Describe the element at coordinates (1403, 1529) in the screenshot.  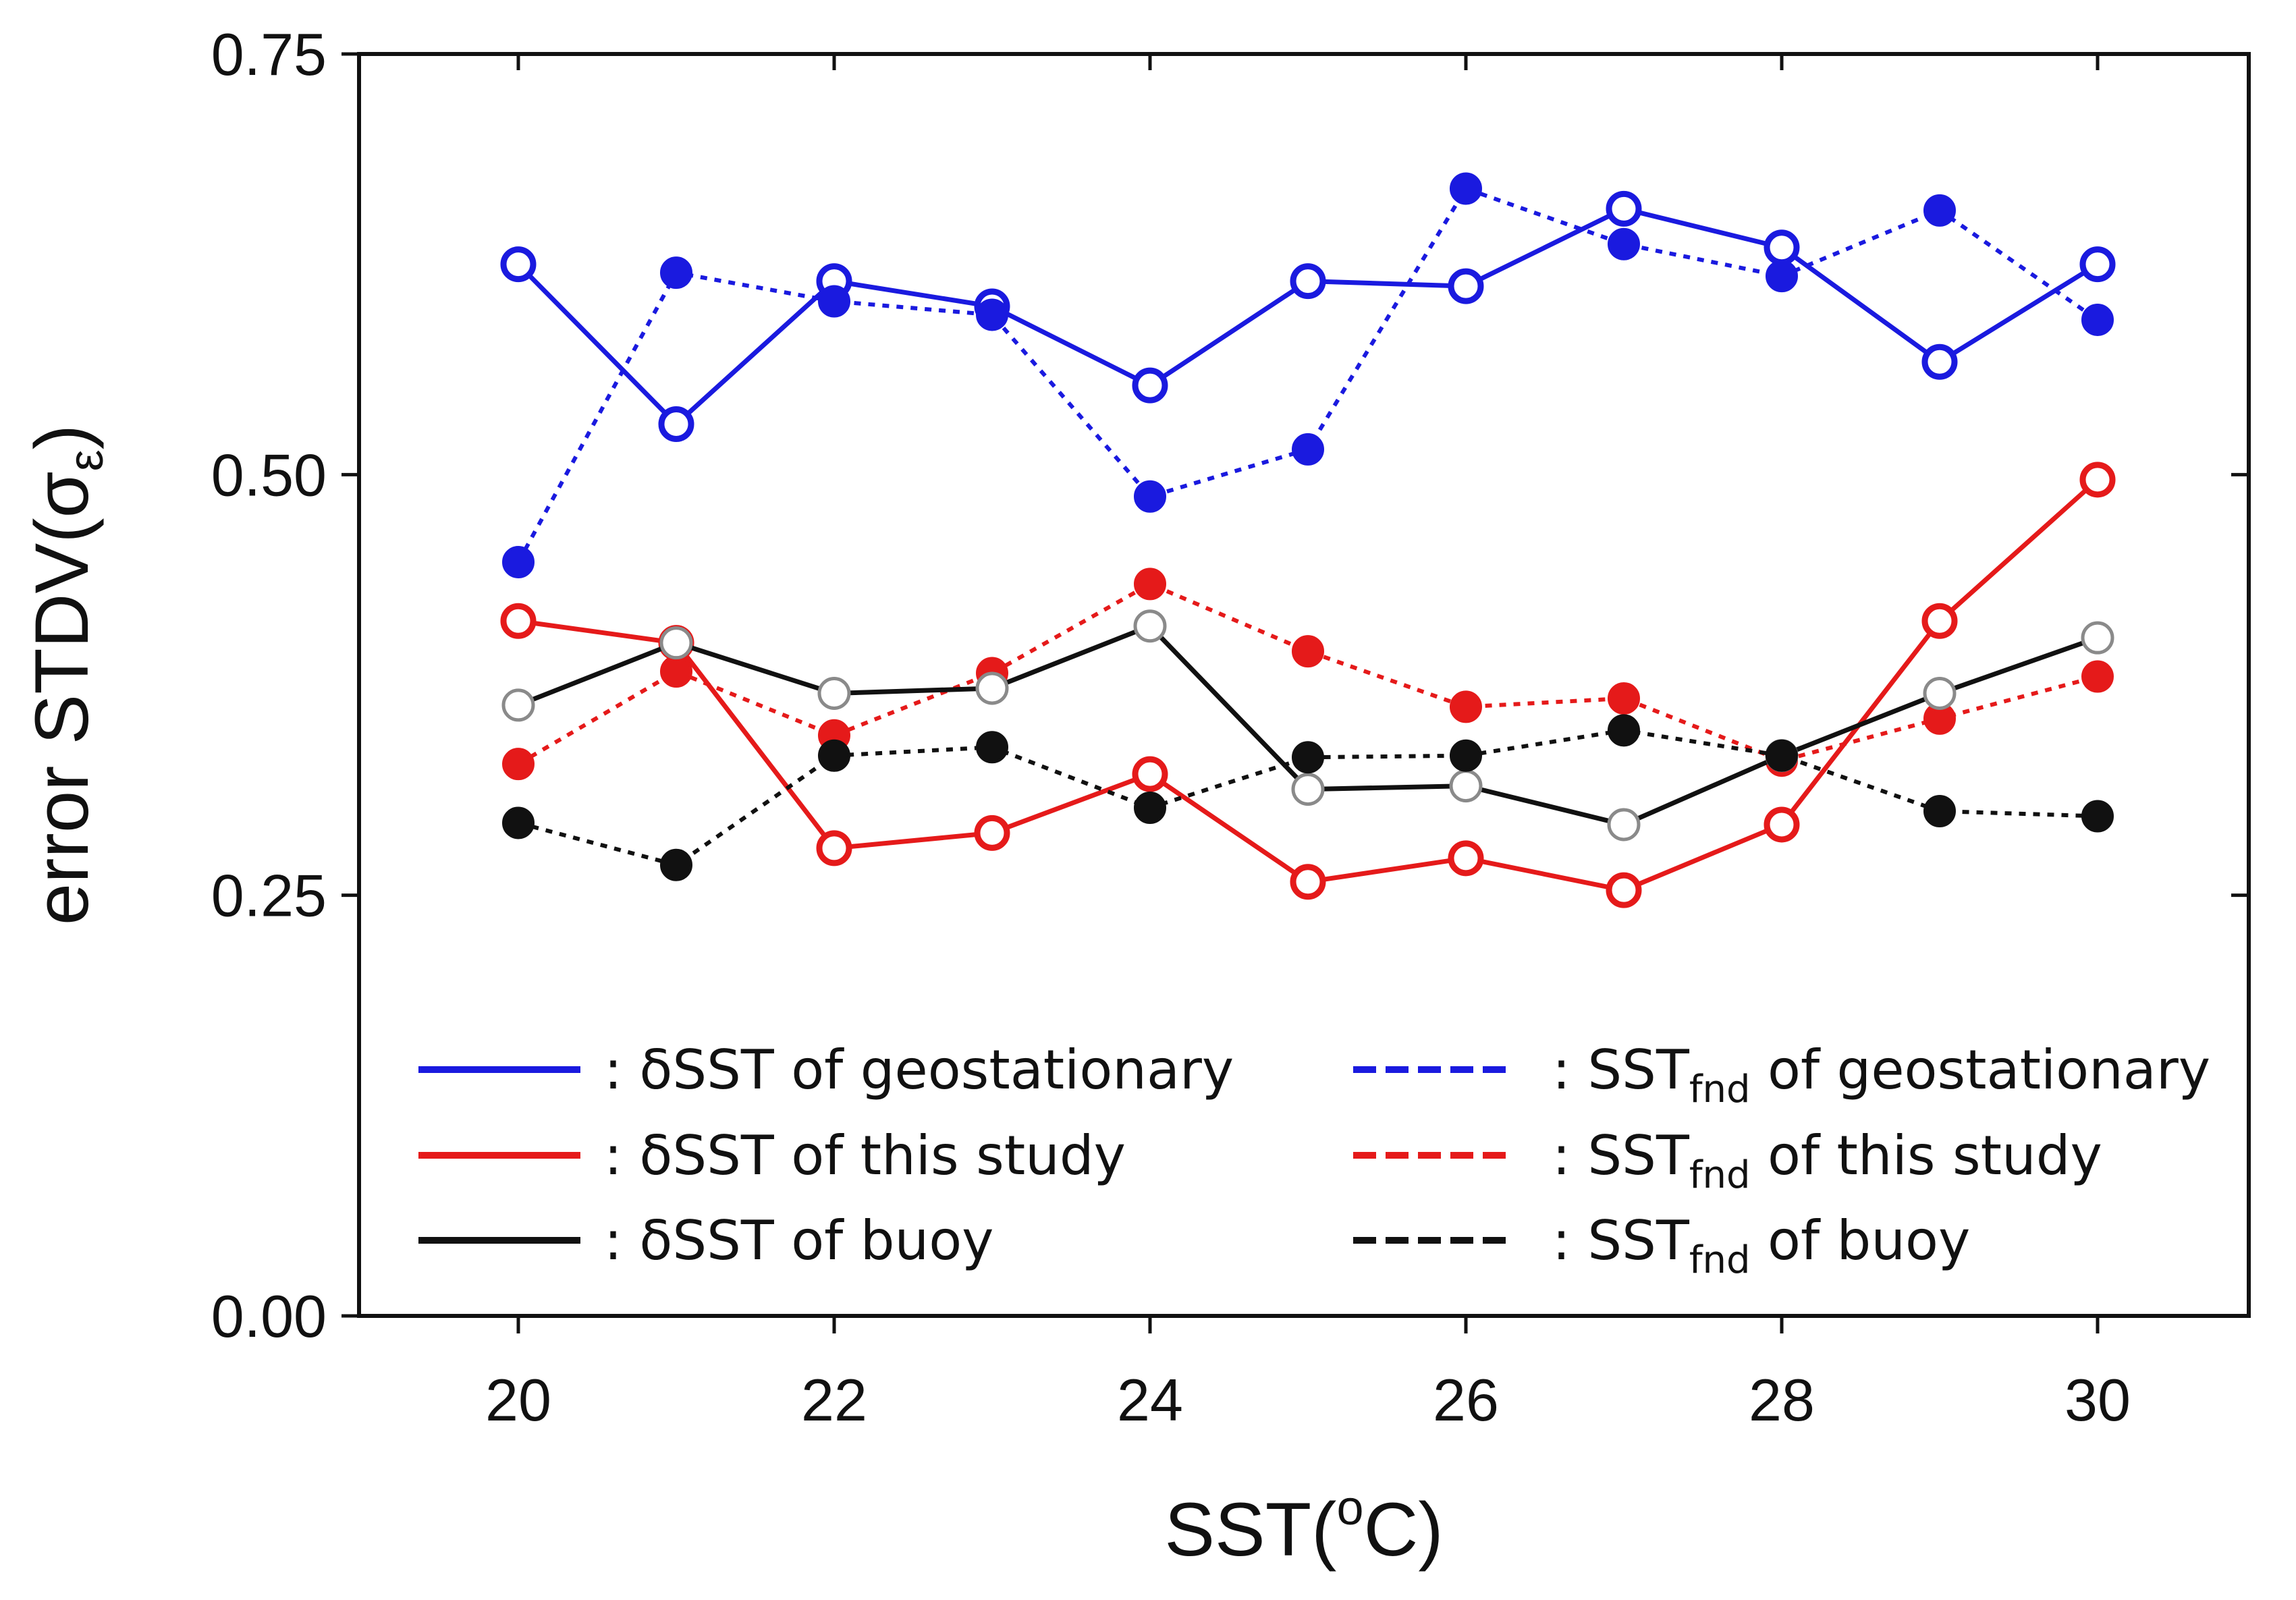
I see `x-axis-title-tail: C)` at that location.